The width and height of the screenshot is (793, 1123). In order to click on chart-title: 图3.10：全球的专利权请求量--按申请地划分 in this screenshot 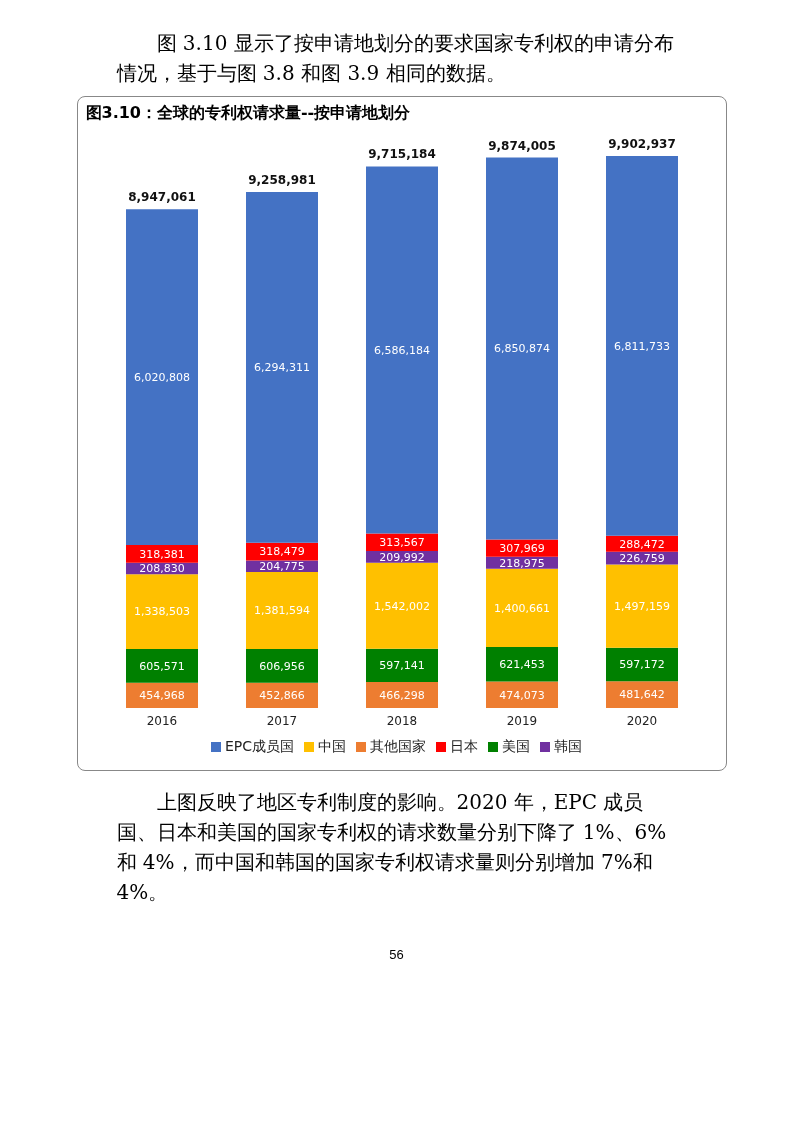, I will do `click(248, 113)`.